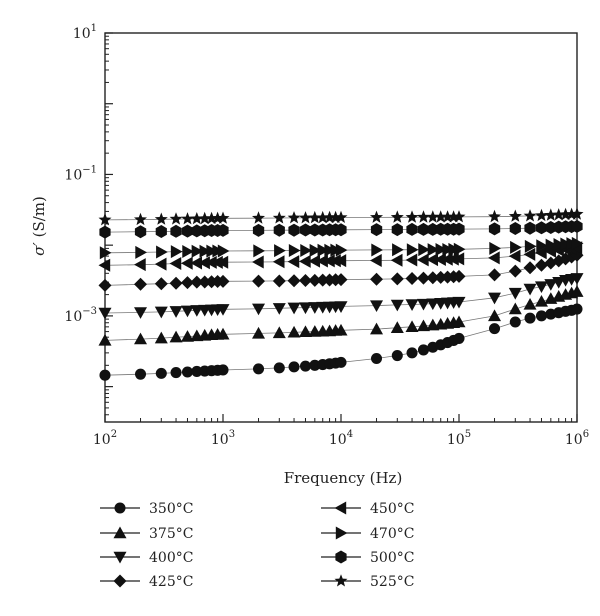 The image size is (600, 616). Describe the element at coordinates (171, 534) in the screenshot. I see `legend-label: 375°C` at that location.